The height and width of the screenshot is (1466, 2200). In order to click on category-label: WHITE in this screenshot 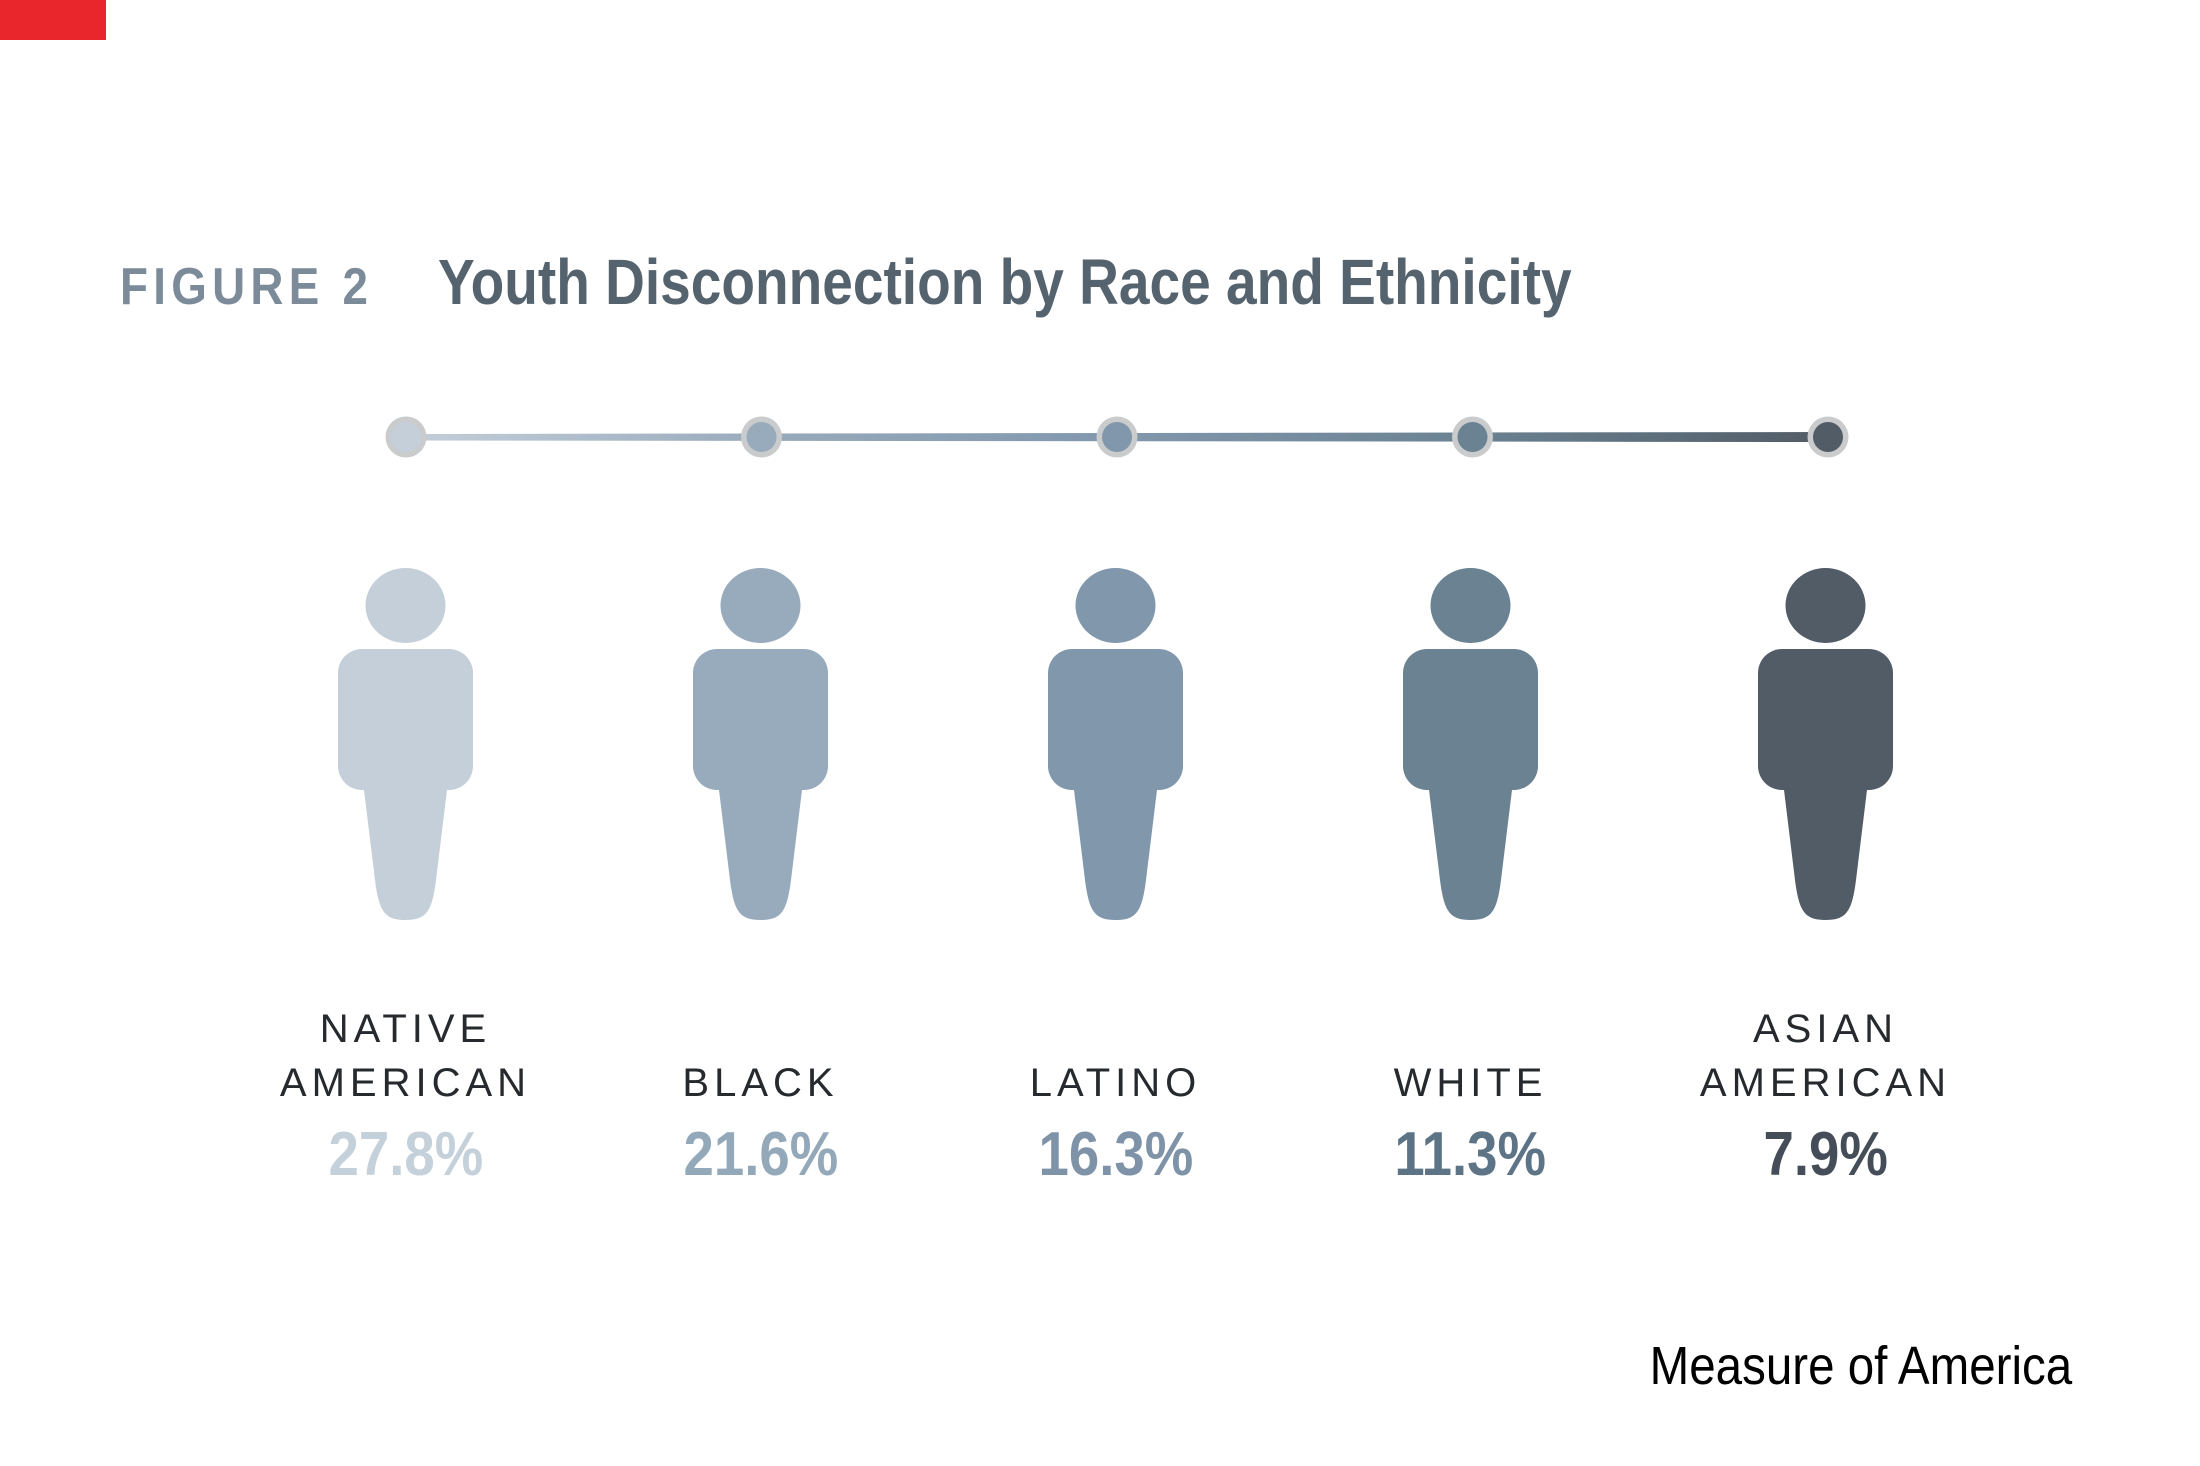, I will do `click(1470, 1083)`.